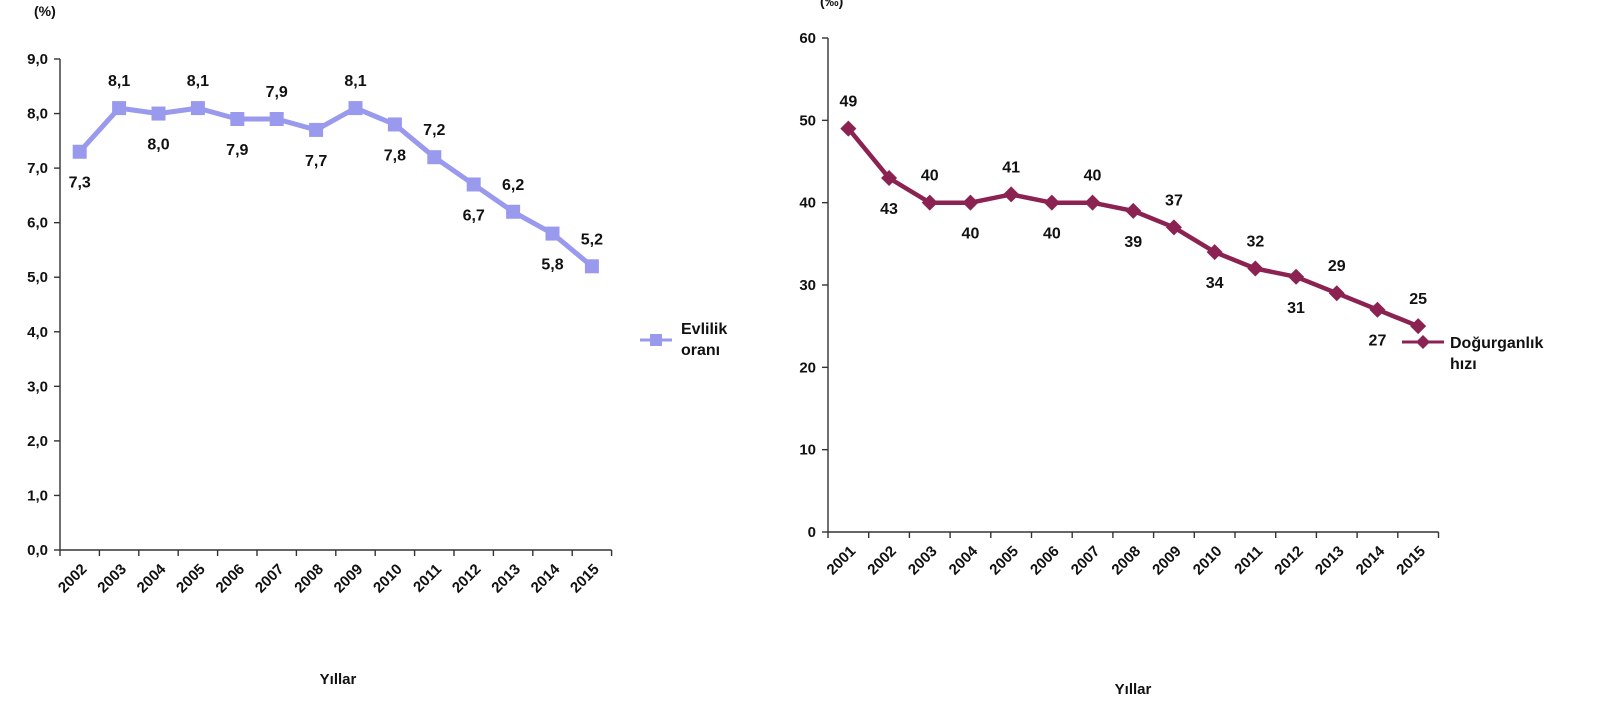  What do you see at coordinates (37, 550) in the screenshot?
I see `y-tick-label: 0,0` at bounding box center [37, 550].